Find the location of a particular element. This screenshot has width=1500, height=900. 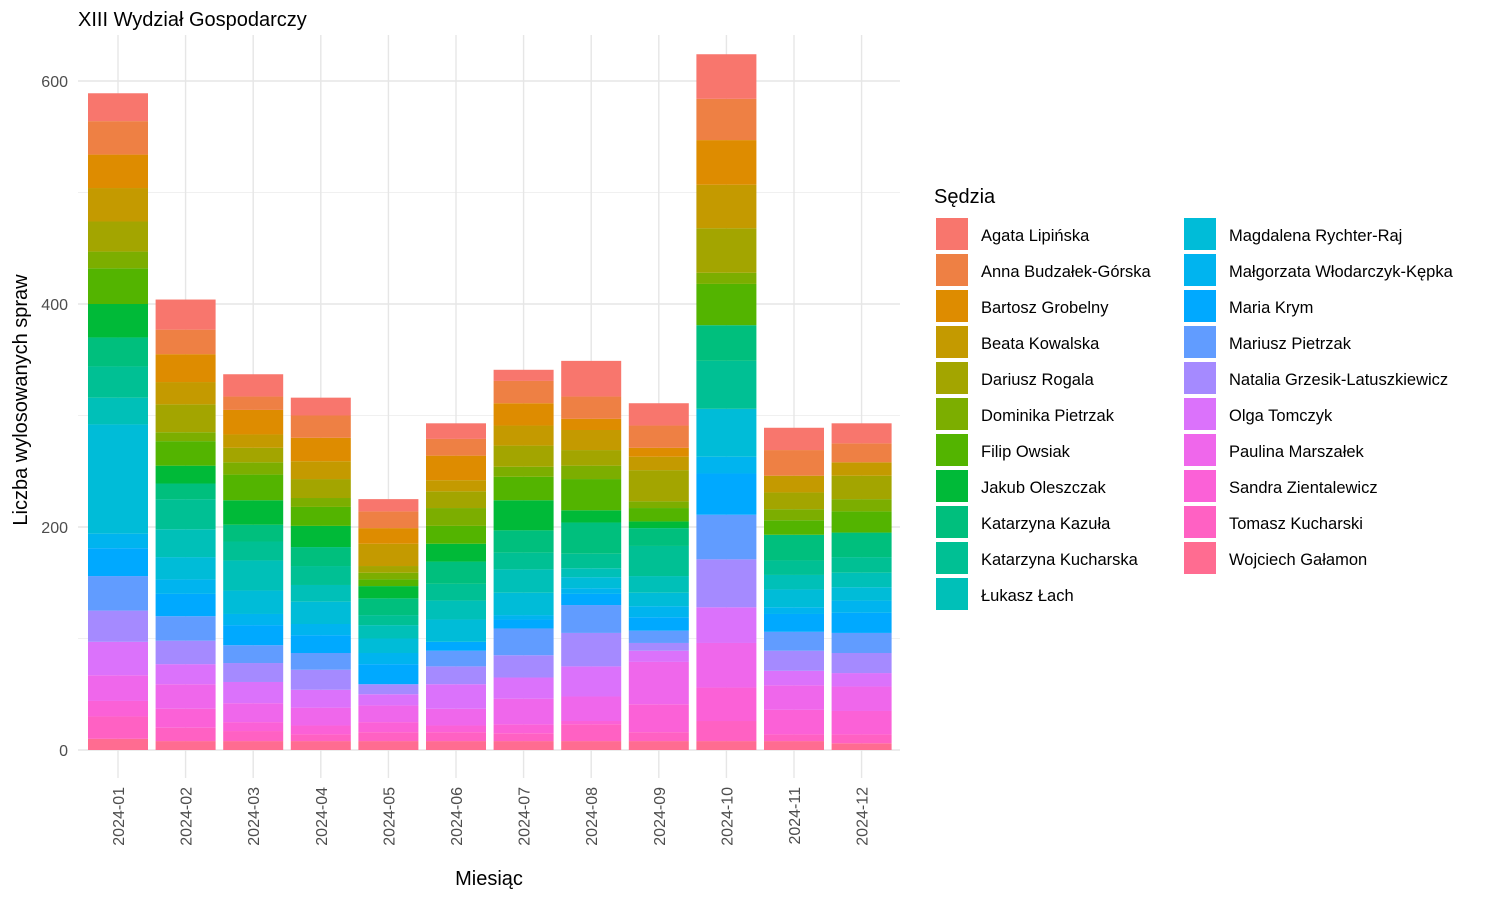

legend-label: Natalia Grzesik-Latuszkiewicz is located at coordinates (1338, 380).